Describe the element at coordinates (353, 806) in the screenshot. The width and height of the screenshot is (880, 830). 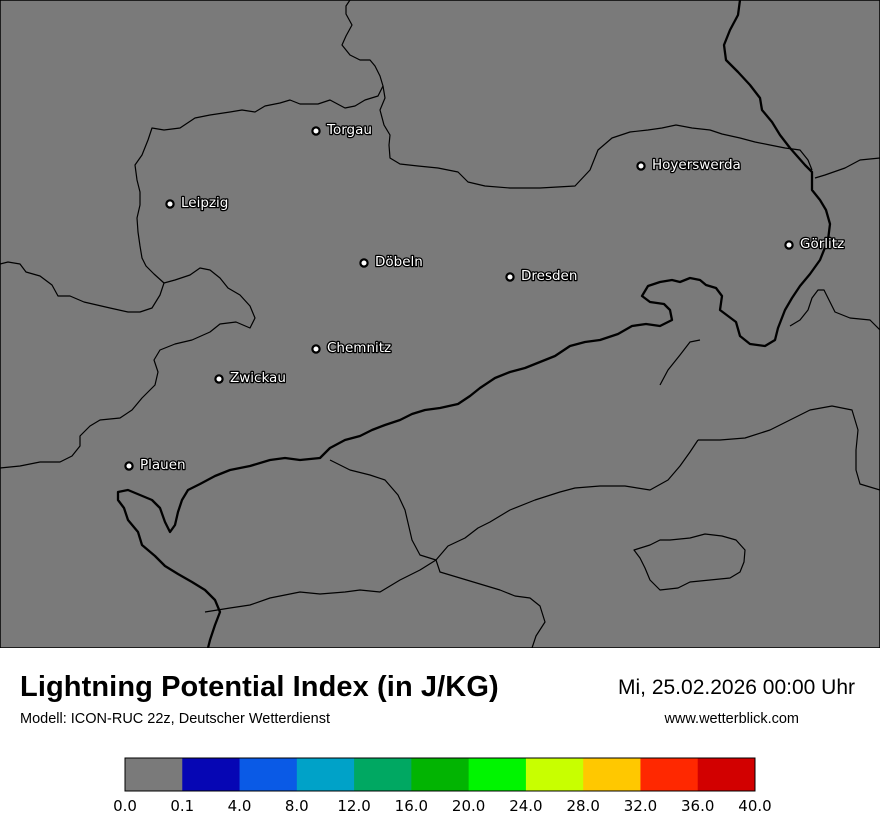
I see `legend-tick-label: 12.0` at that location.